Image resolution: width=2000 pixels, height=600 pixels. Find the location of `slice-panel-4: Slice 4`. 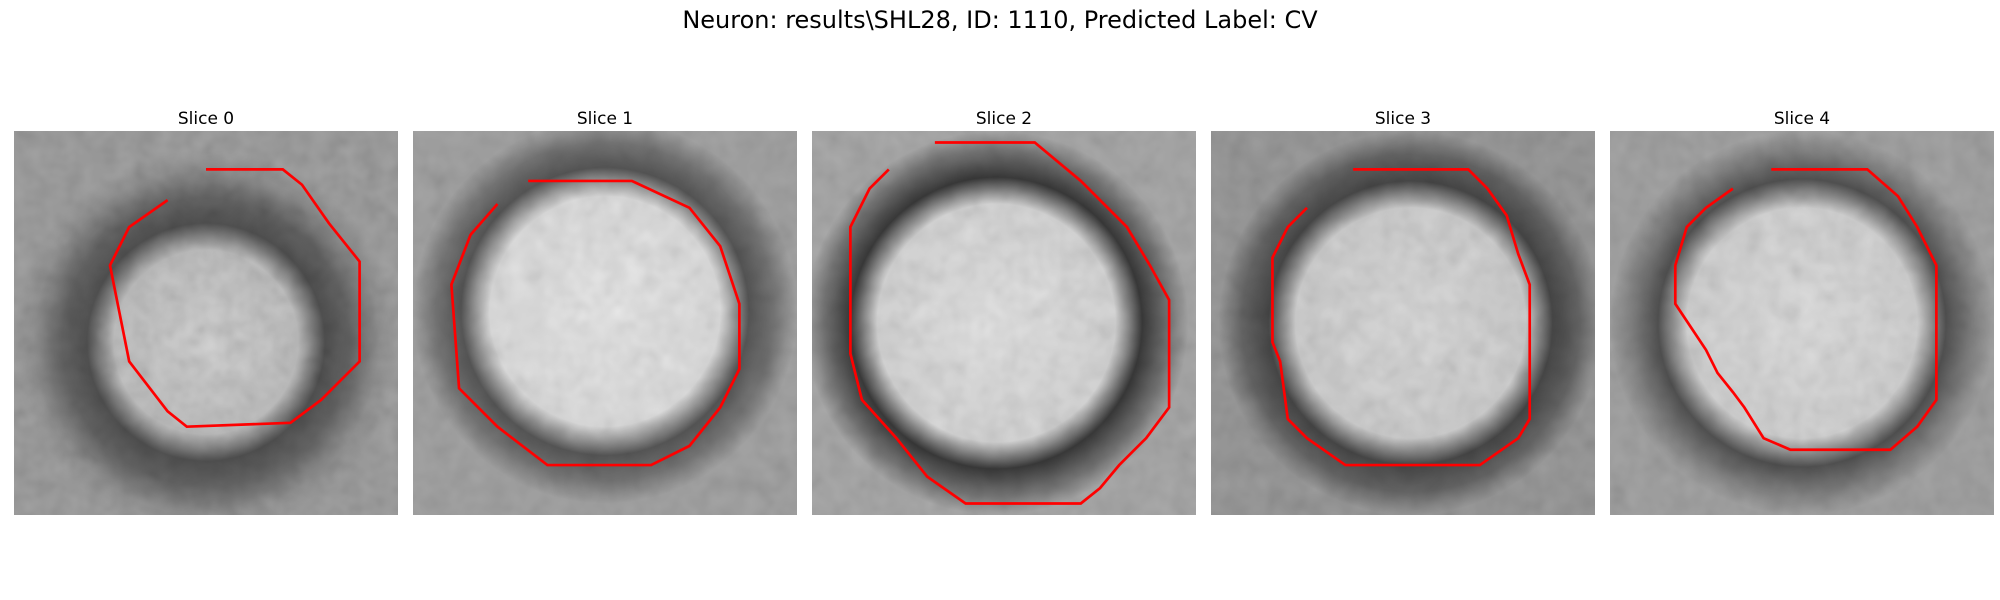

slice-panel-4: Slice 4 is located at coordinates (1802, 311).